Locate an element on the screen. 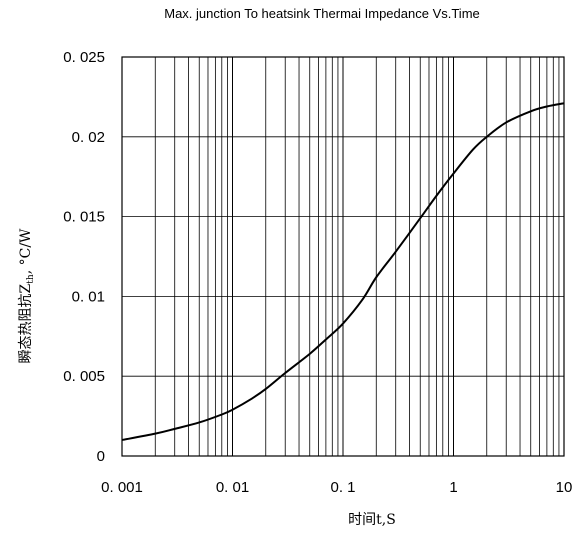 The image size is (584, 535). x-tick-label: 0. 01 is located at coordinates (232, 487).